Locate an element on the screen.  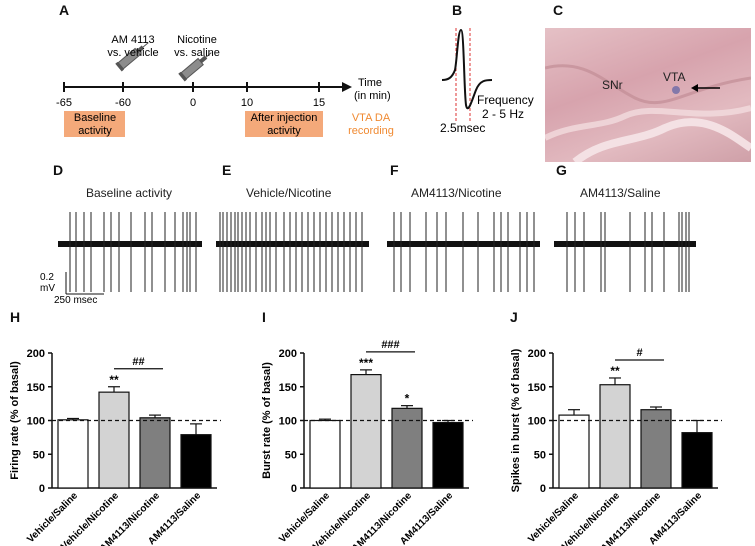
vta-label: VTA is located at coordinates (674, 77).